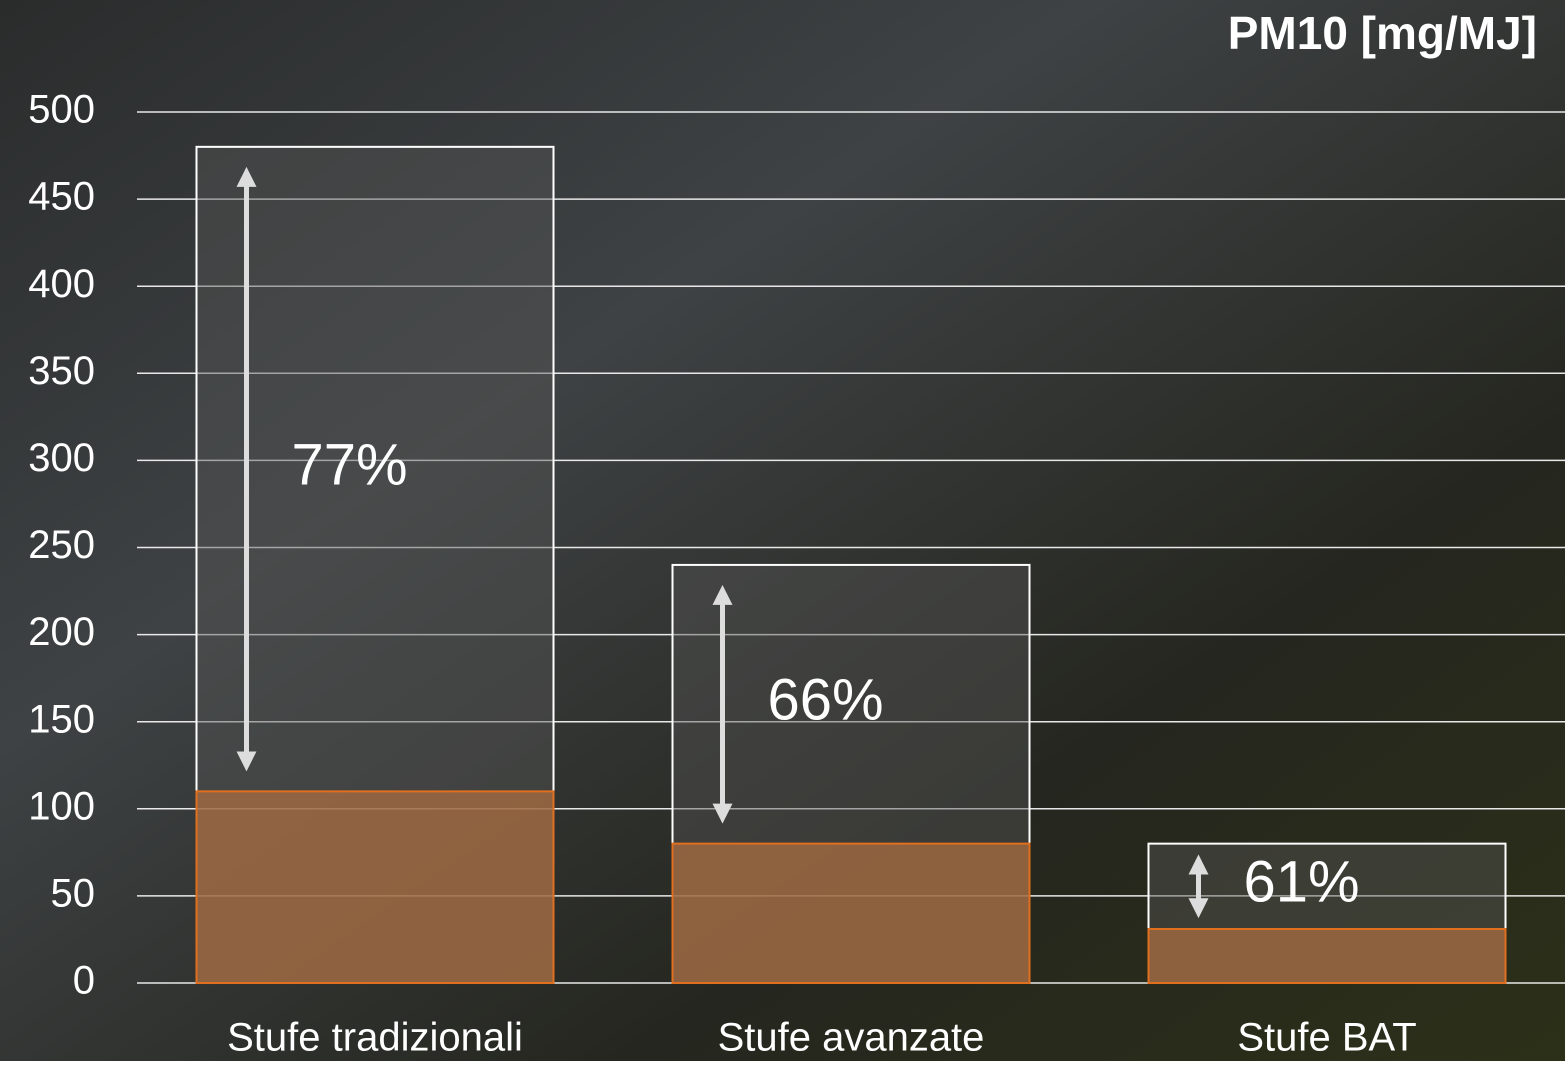 The width and height of the screenshot is (1565, 1066). What do you see at coordinates (1382, 33) in the screenshot?
I see `chart-title: PM10 [mg/MJ]` at bounding box center [1382, 33].